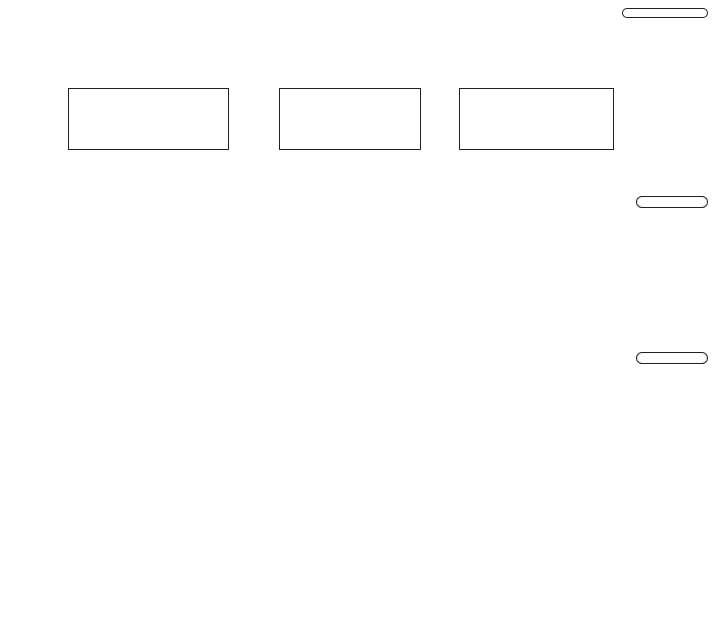  What do you see at coordinates (672, 358) in the screenshot?
I see `low-chart-legend` at bounding box center [672, 358].